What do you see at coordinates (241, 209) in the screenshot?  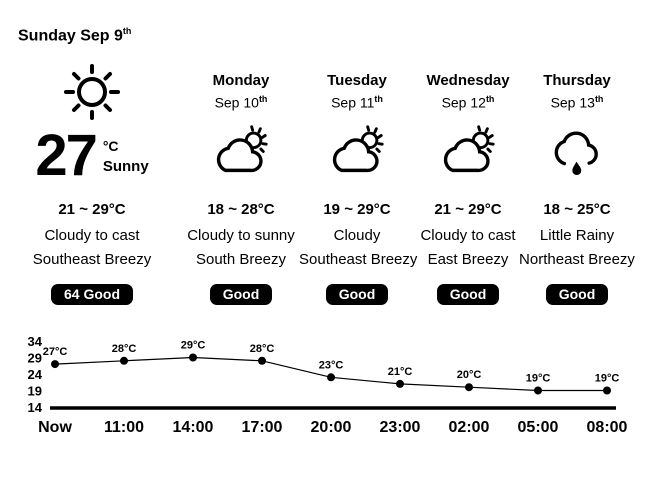 I see `temp-range: 18 ~ 28°C` at bounding box center [241, 209].